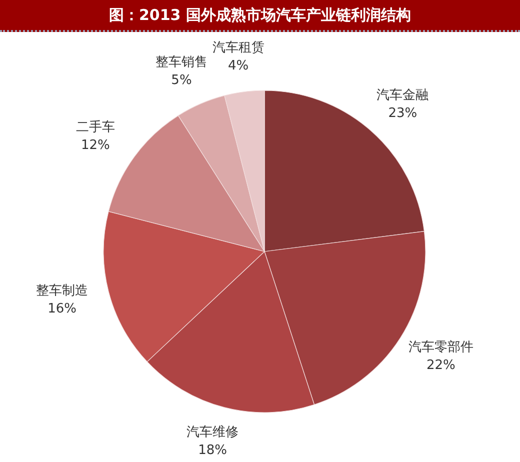  I want to click on data-label: 18%, so click(212, 450).